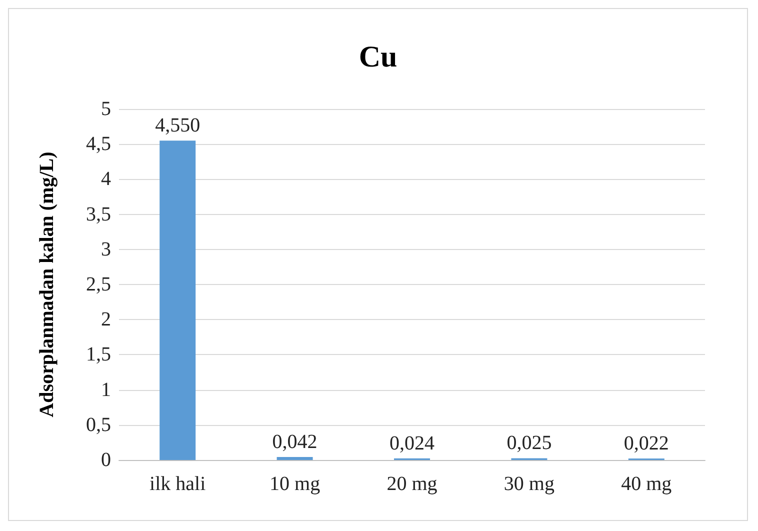 Image resolution: width=758 pixels, height=531 pixels. What do you see at coordinates (412, 484) in the screenshot?
I see `x-tick-label: 20 mg` at bounding box center [412, 484].